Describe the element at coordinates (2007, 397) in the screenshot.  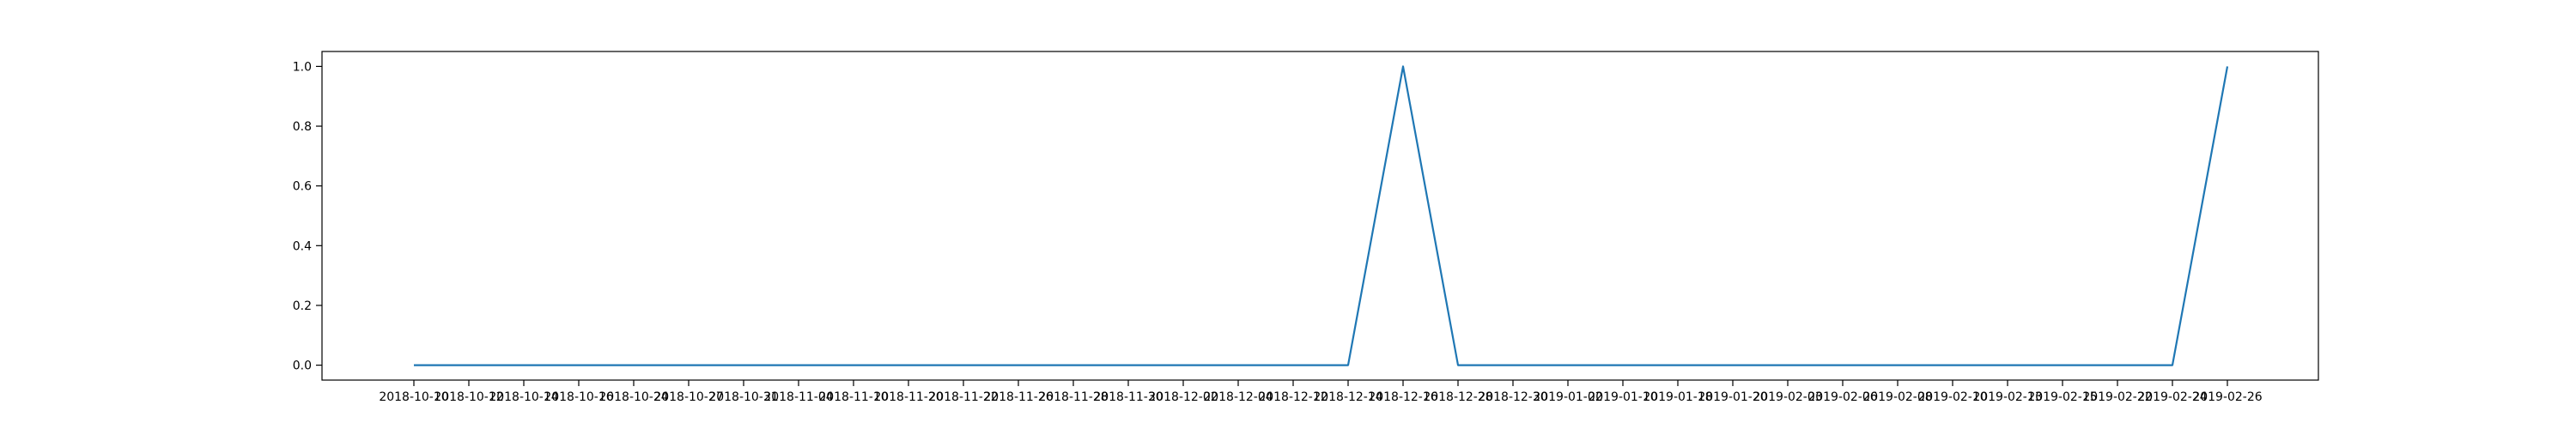
I see `x-tick-label: 2019-02-13` at that location.